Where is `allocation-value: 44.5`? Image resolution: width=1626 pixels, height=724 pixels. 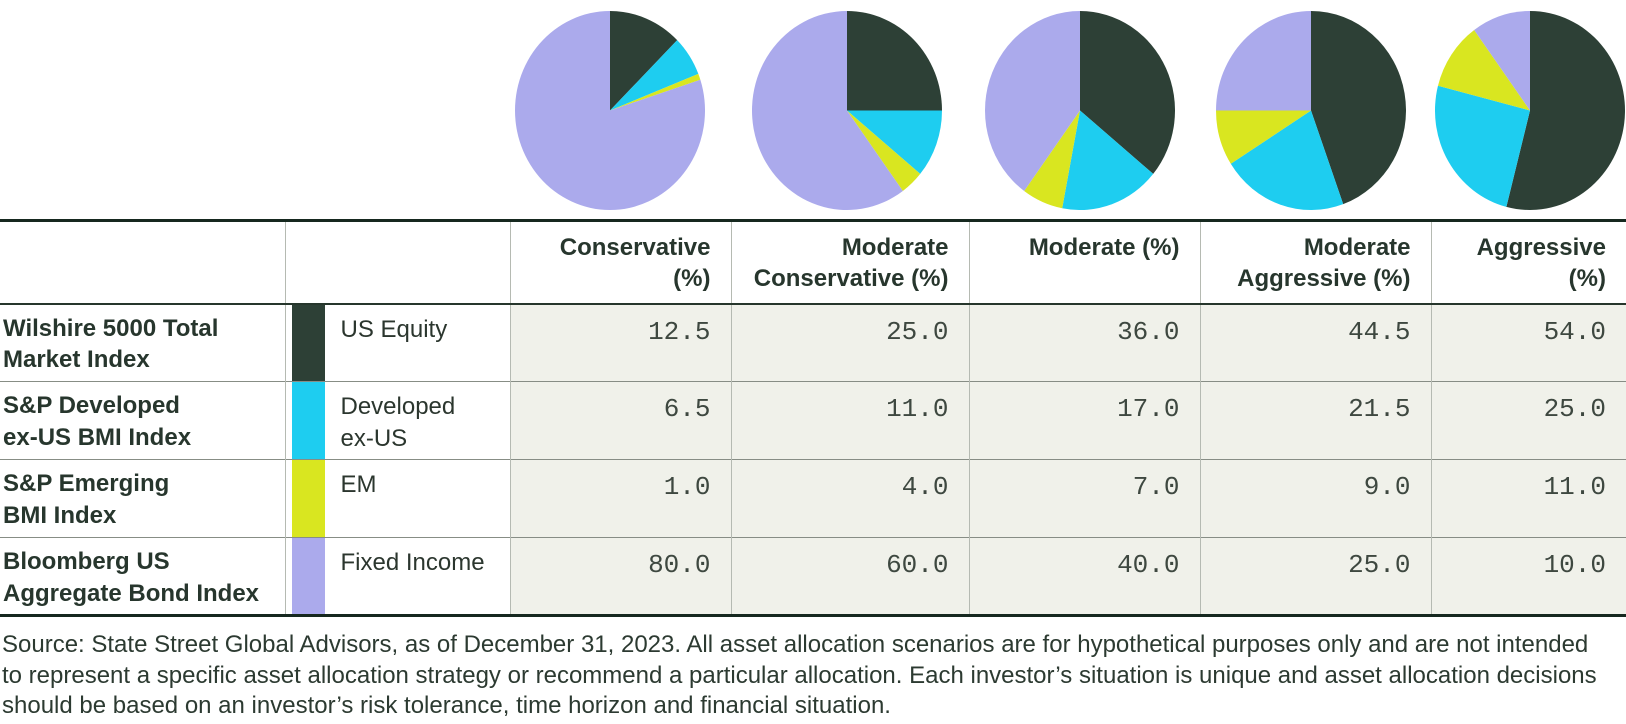
allocation-value: 44.5 is located at coordinates (1315, 342).